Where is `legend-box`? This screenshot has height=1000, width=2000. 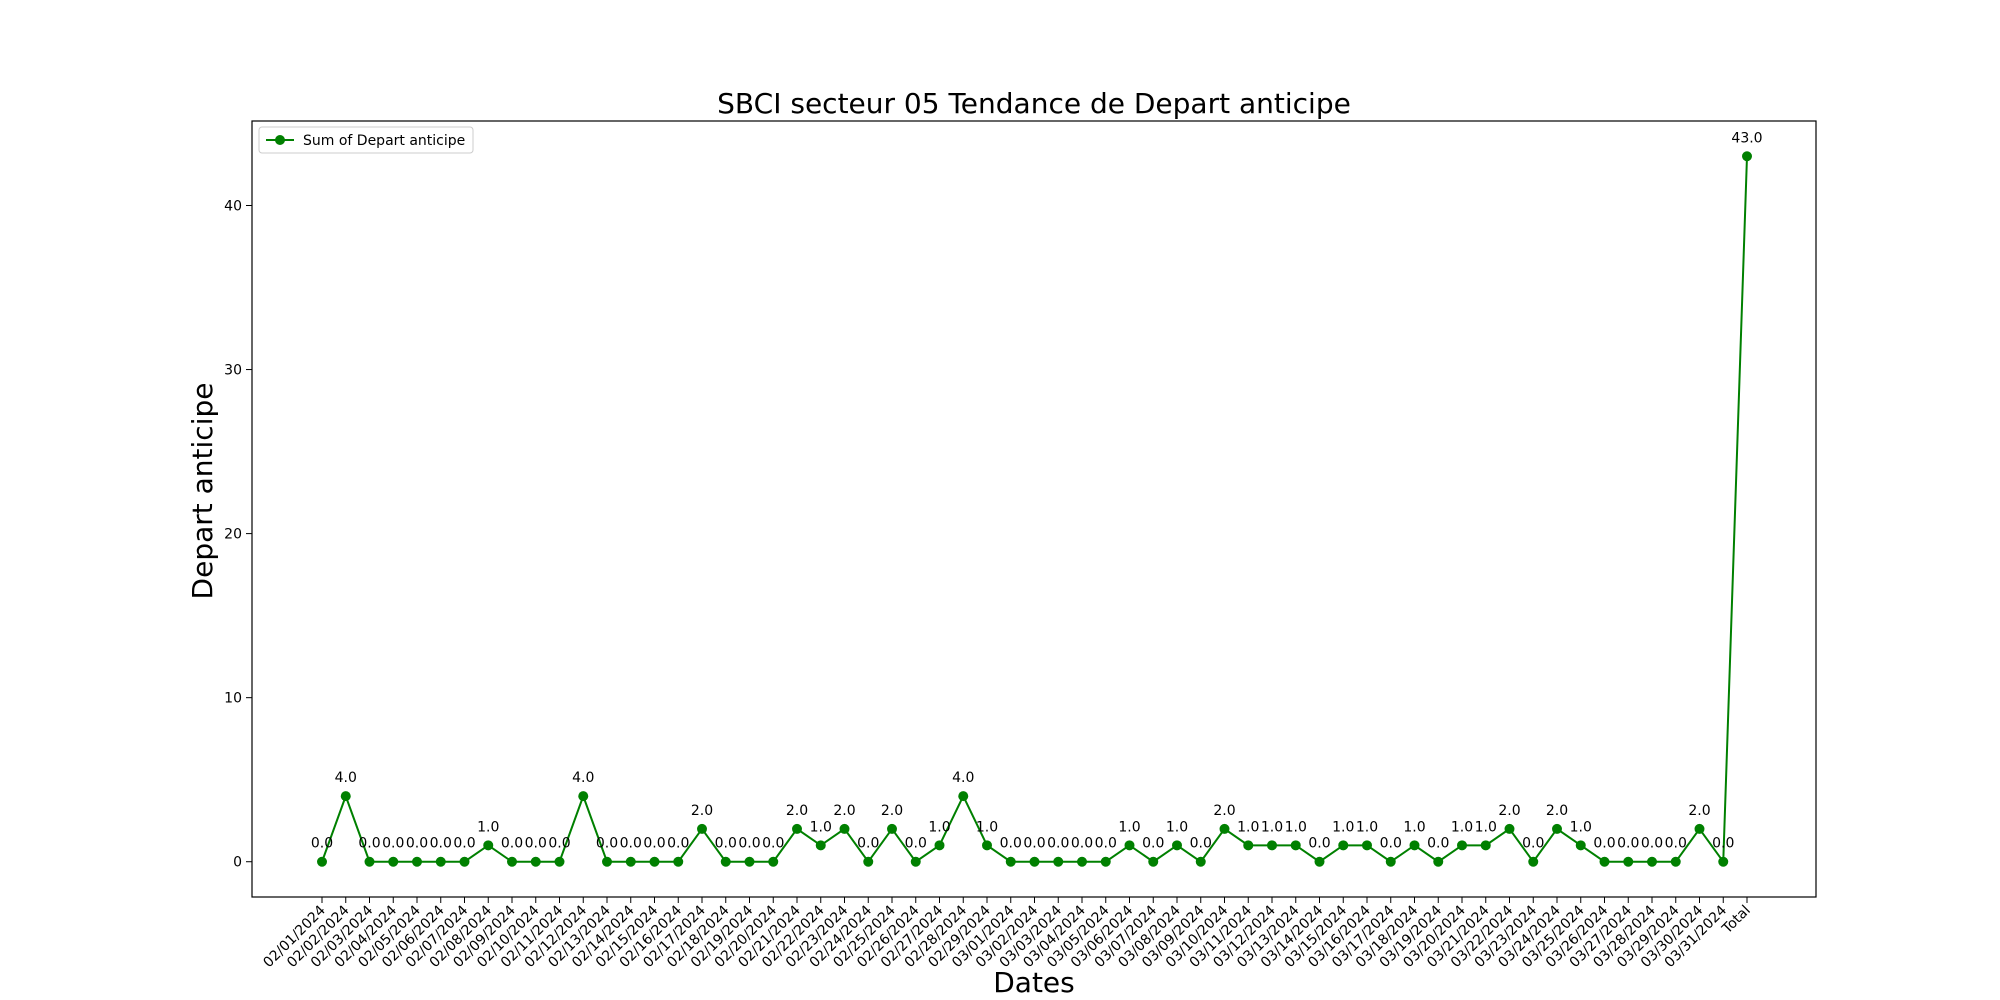
legend-box is located at coordinates (366, 140).